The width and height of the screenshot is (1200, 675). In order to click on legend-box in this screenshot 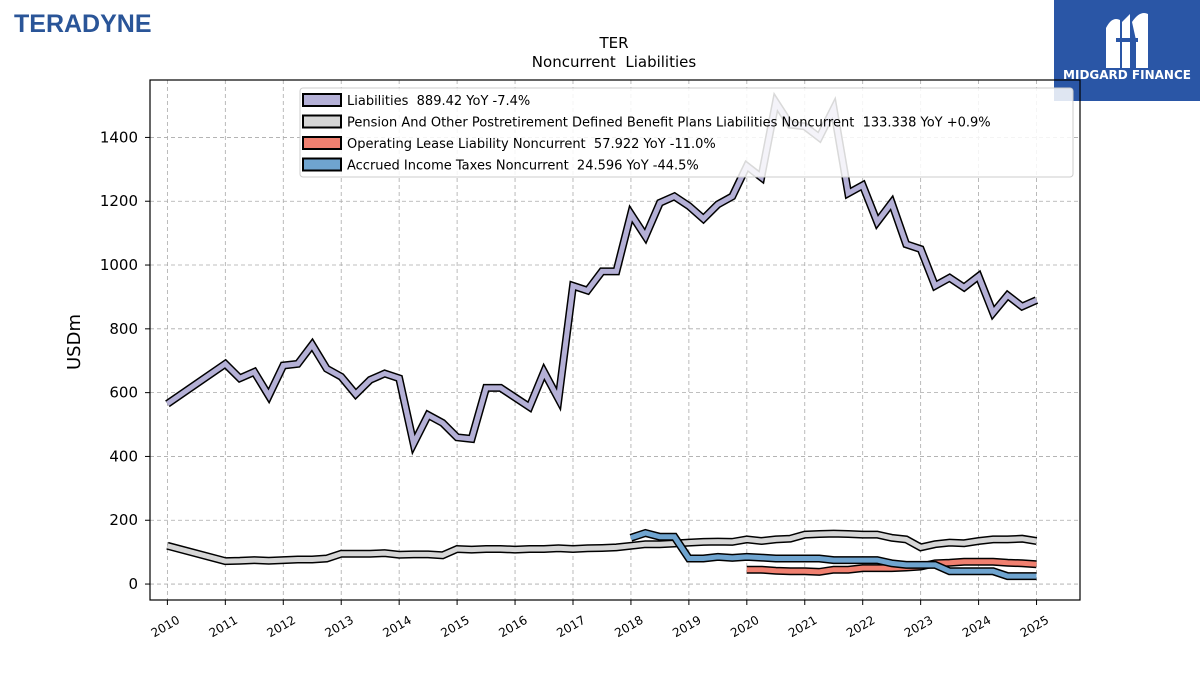, I will do `click(686, 132)`.